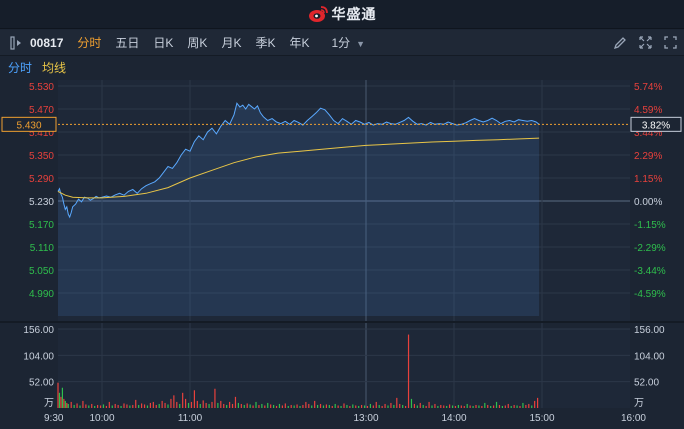  I want to click on tab-quarter-k: 季K, so click(265, 43).